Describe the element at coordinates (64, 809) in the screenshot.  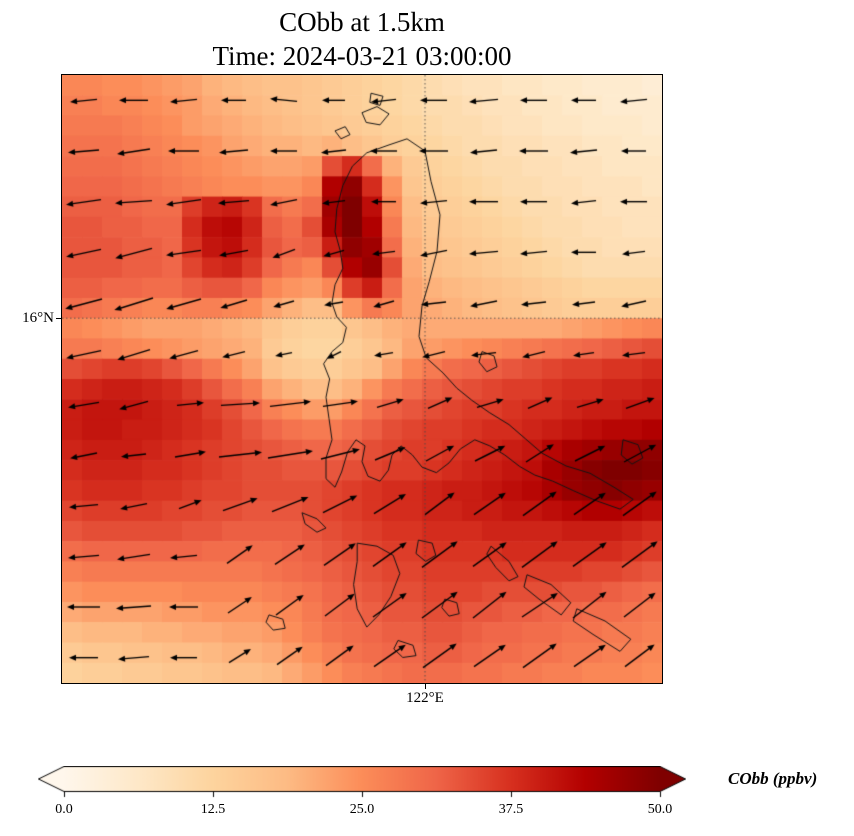
I see `colorbar-tick-0: 0.0` at that location.